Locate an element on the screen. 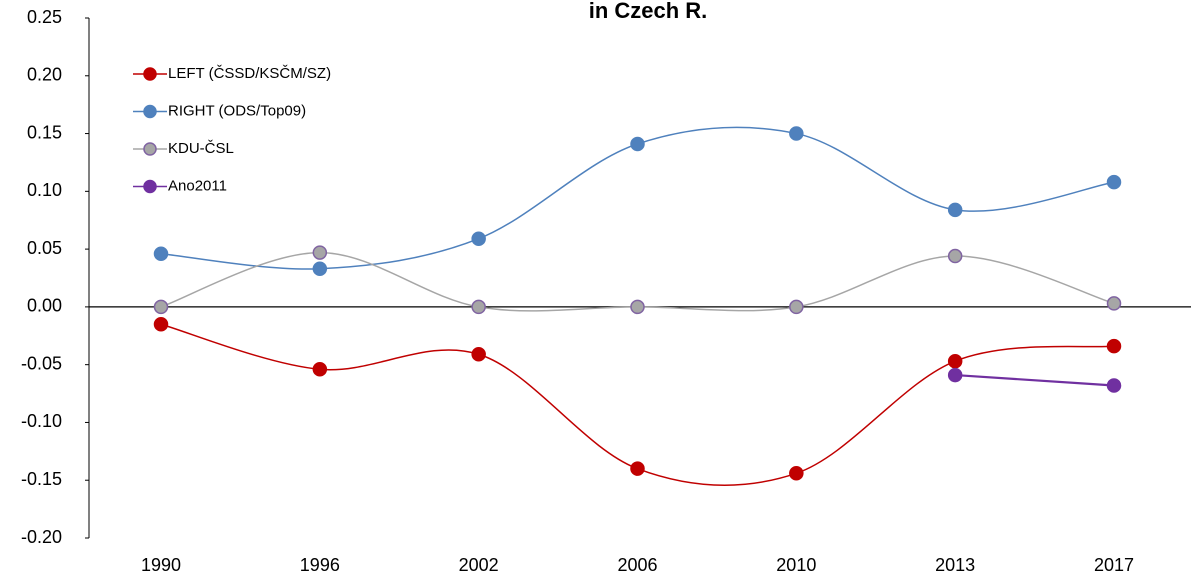 This screenshot has height=583, width=1191. legend-label: LEFT (ČSSD/KSČM/SZ) is located at coordinates (249, 73).